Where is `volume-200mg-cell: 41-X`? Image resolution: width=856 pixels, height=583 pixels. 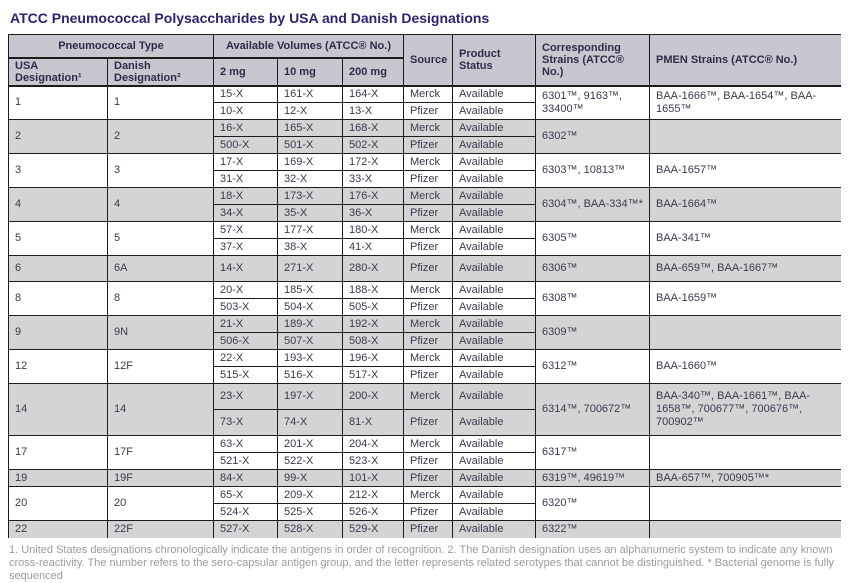
volume-200mg-cell: 41-X is located at coordinates (373, 247).